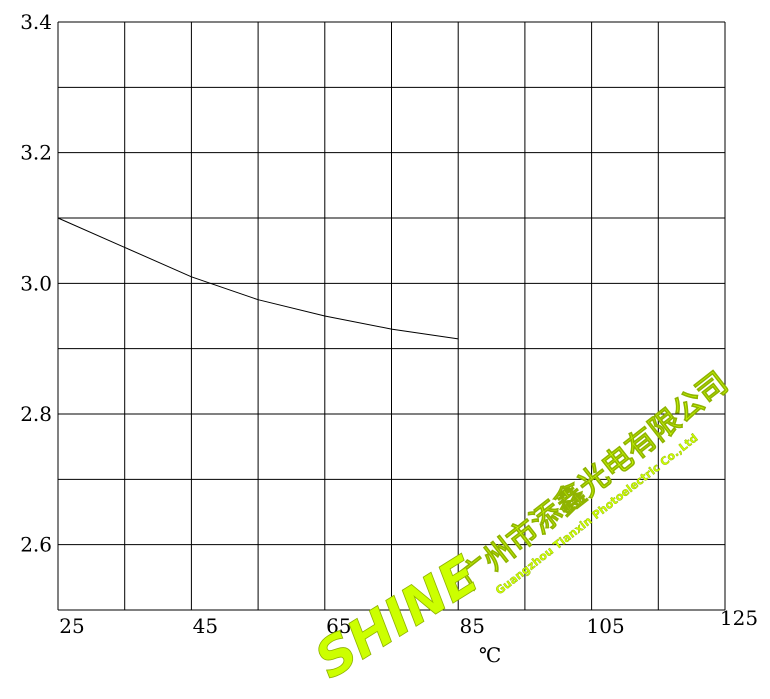 The width and height of the screenshot is (770, 699). What do you see at coordinates (490, 655) in the screenshot?
I see `x-axis-unit-label: ℃` at bounding box center [490, 655].